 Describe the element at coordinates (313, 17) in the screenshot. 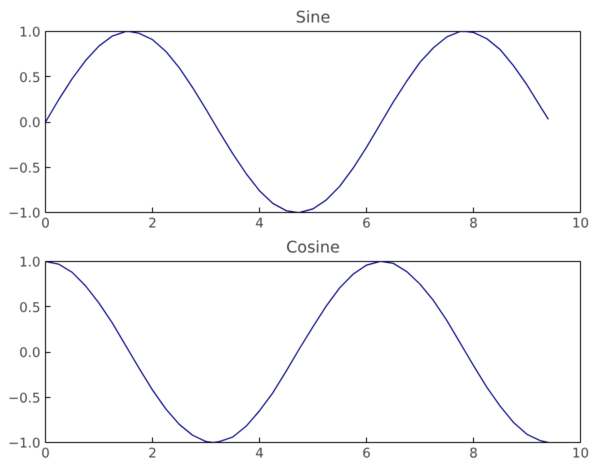

I see `chart-title: Sine` at that location.